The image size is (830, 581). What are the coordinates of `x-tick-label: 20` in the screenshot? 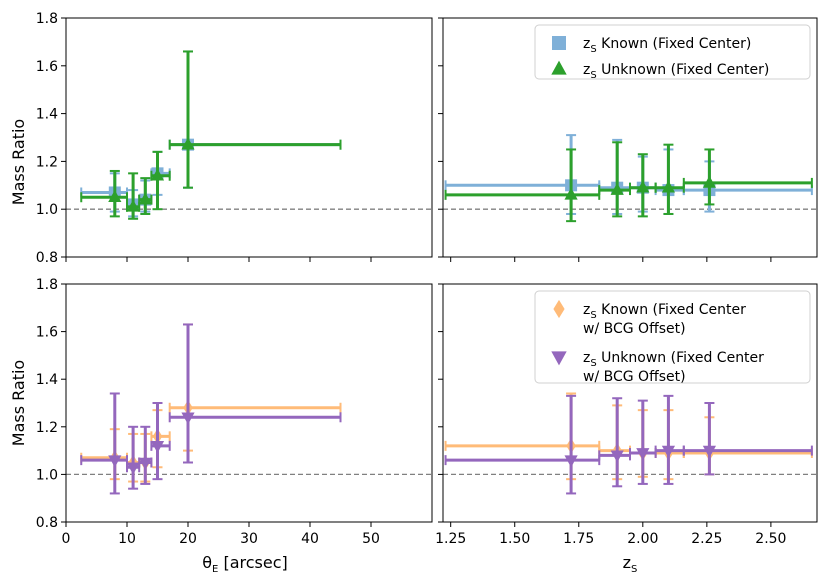 It's located at (188, 539).